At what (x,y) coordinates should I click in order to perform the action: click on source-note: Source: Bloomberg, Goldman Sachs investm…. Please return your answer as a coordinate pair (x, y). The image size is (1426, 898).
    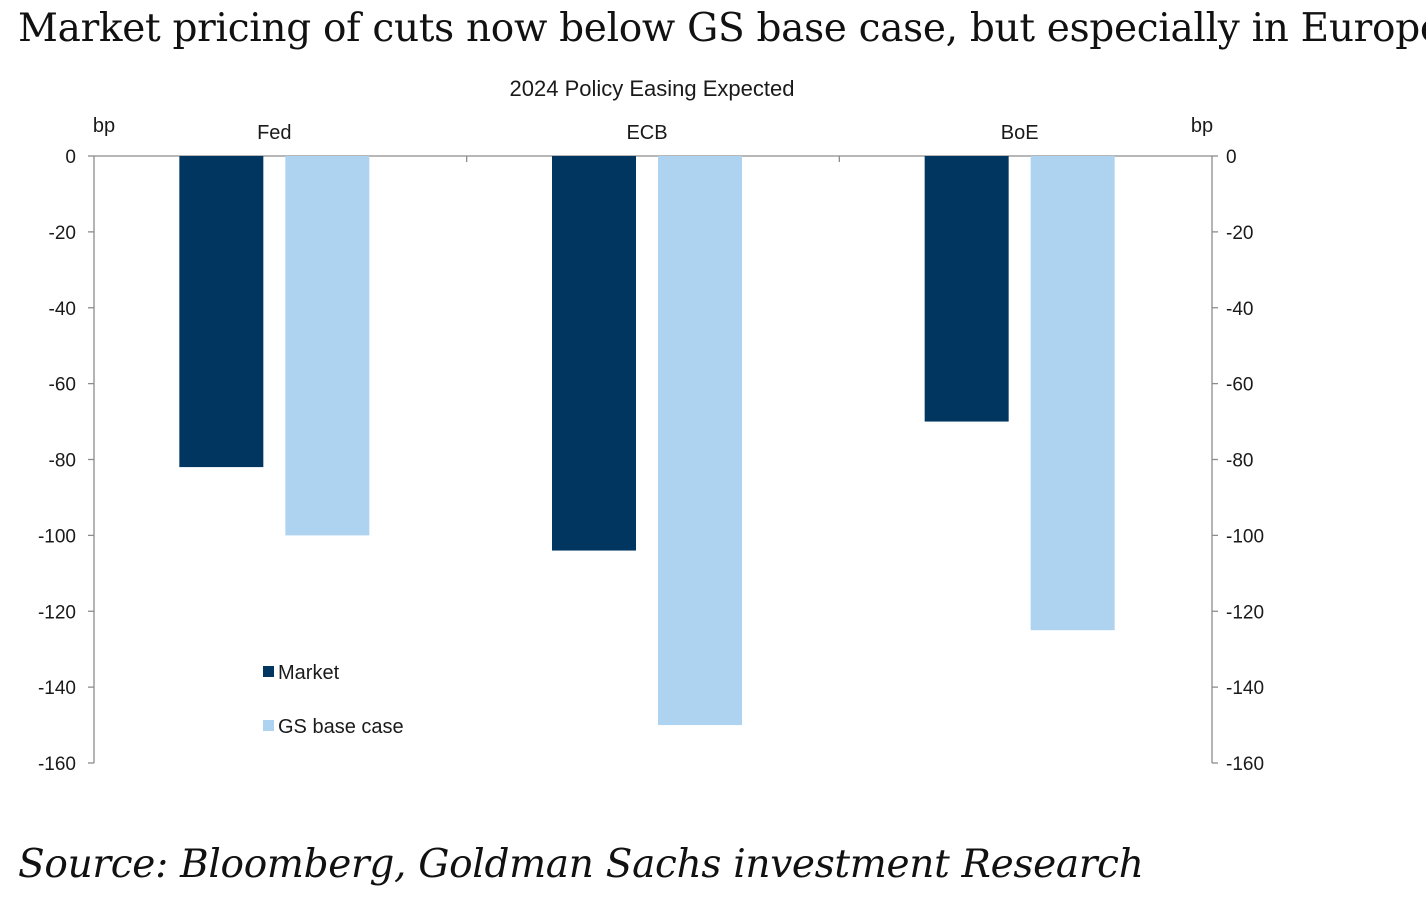
    Looking at the image, I should click on (581, 864).